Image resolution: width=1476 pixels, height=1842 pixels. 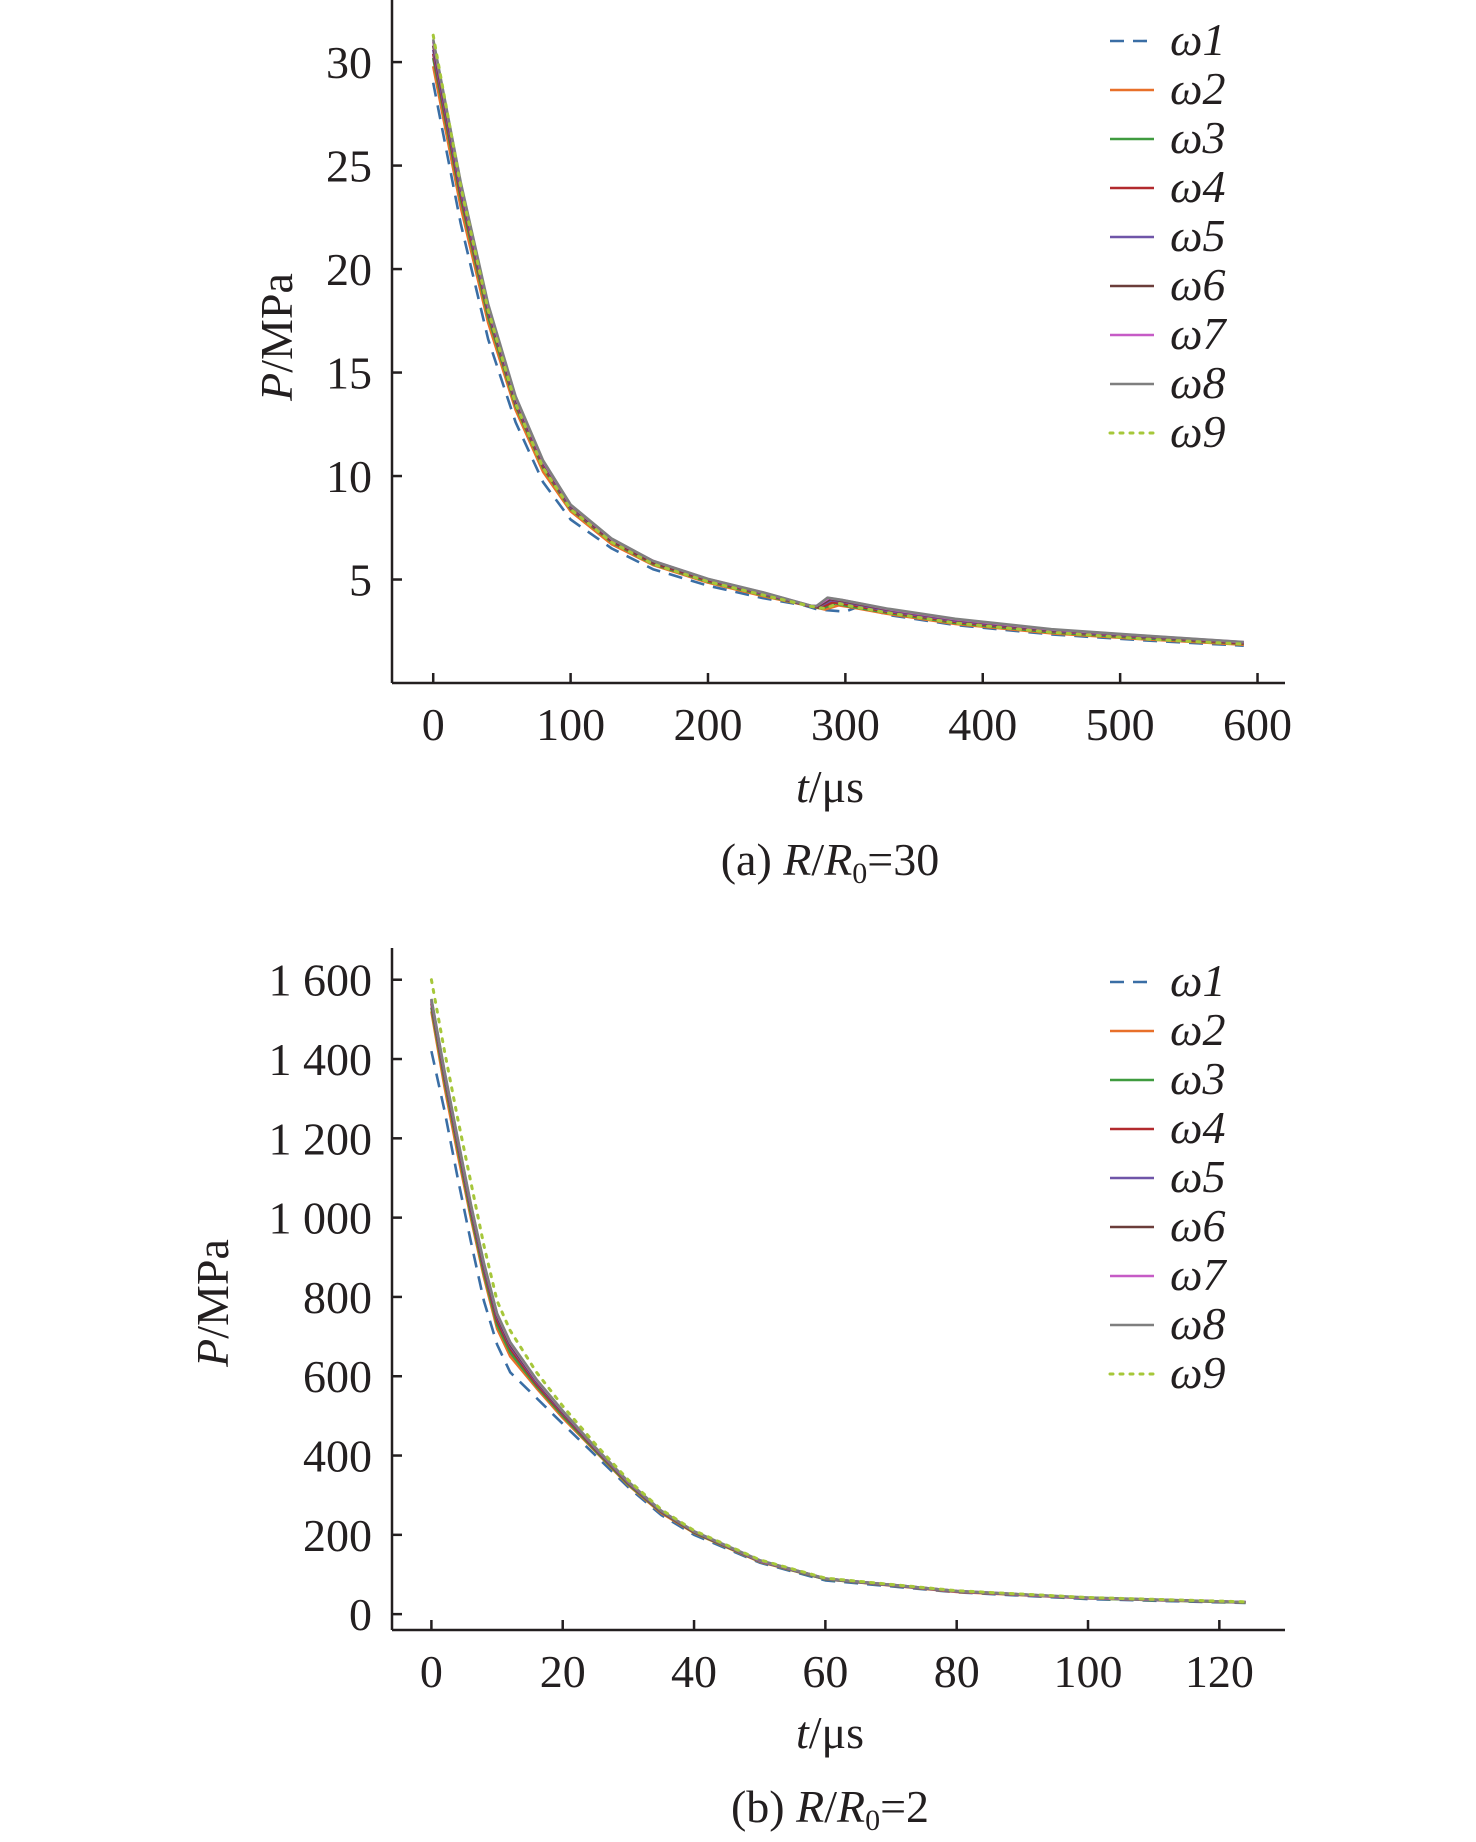 What do you see at coordinates (321, 1218) in the screenshot?
I see `y-tick-label-b: 1 000` at bounding box center [321, 1218].